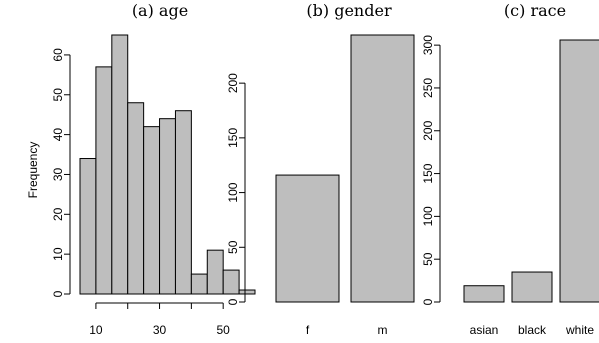 The height and width of the screenshot is (343, 599). What do you see at coordinates (58, 95) in the screenshot?
I see `age-y-tick-label-50: 50` at bounding box center [58, 95].